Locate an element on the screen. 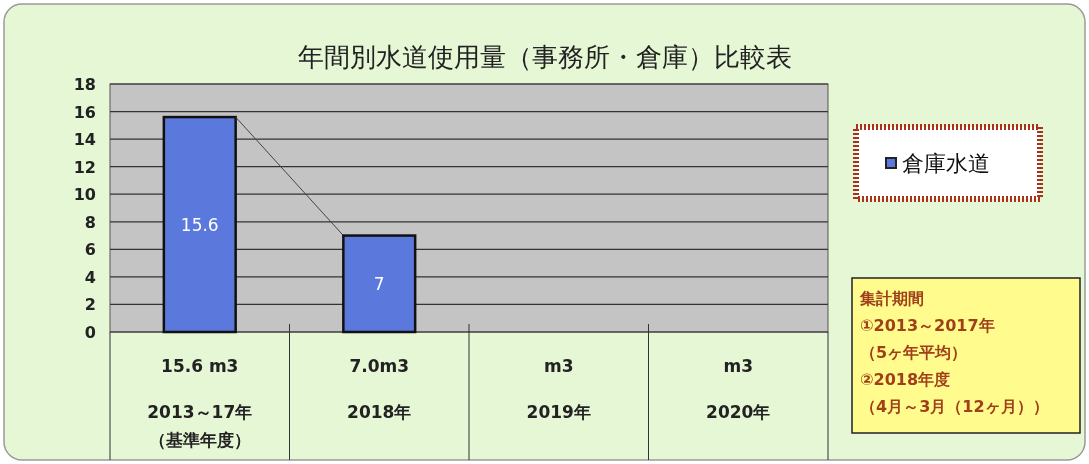 This screenshot has width=1089, height=464. y-tick-label: 12 is located at coordinates (84, 167).